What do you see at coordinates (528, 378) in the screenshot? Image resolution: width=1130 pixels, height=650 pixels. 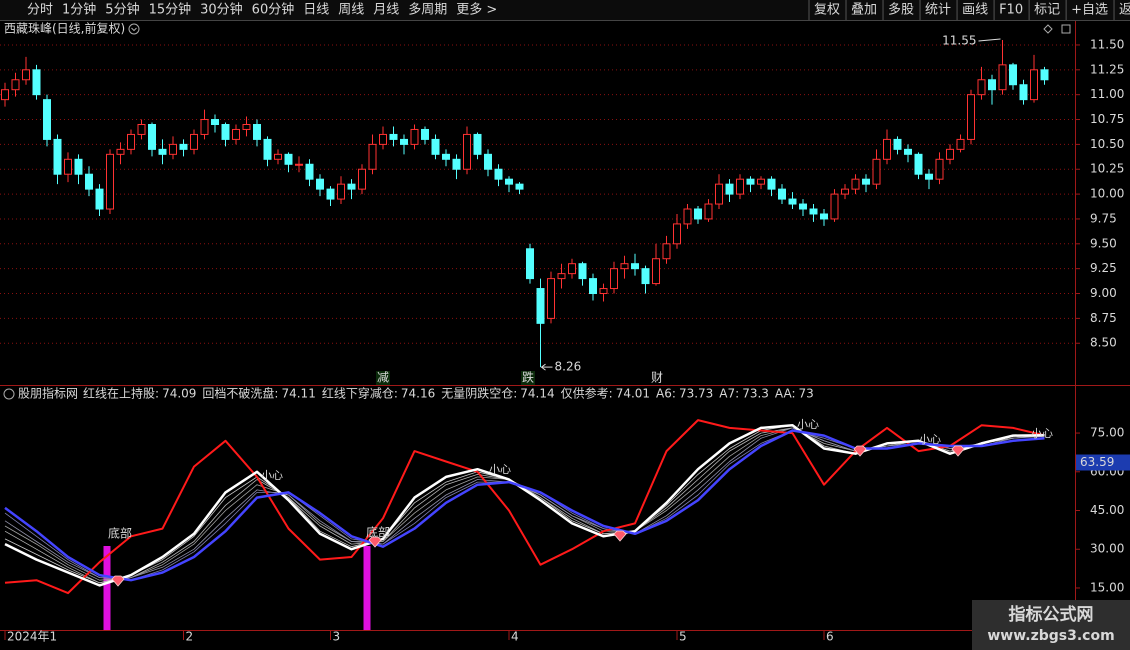 I see `signal-box` at bounding box center [528, 378].